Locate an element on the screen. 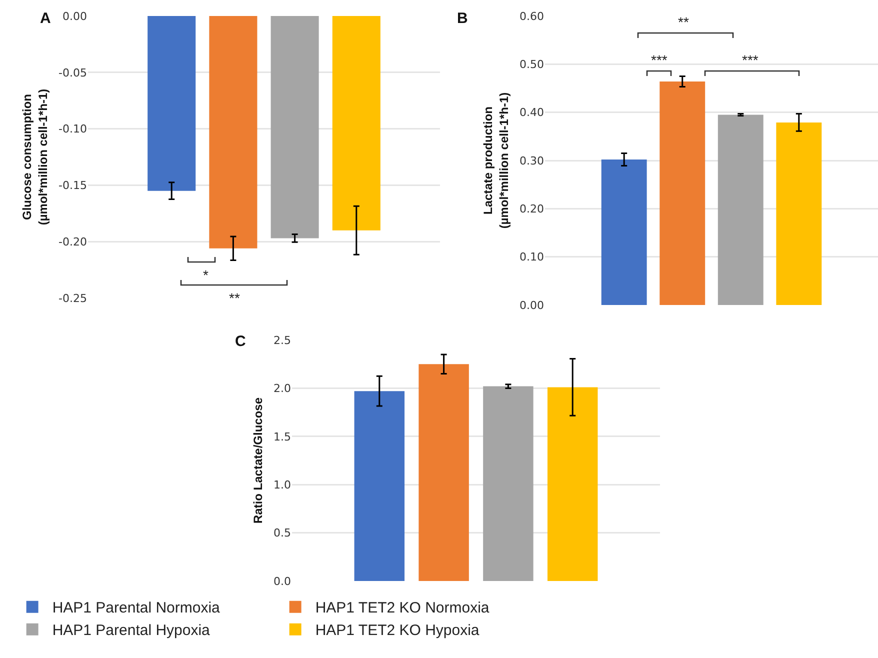  legend-label: HAP1 Parental Hypoxia is located at coordinates (131, 631).